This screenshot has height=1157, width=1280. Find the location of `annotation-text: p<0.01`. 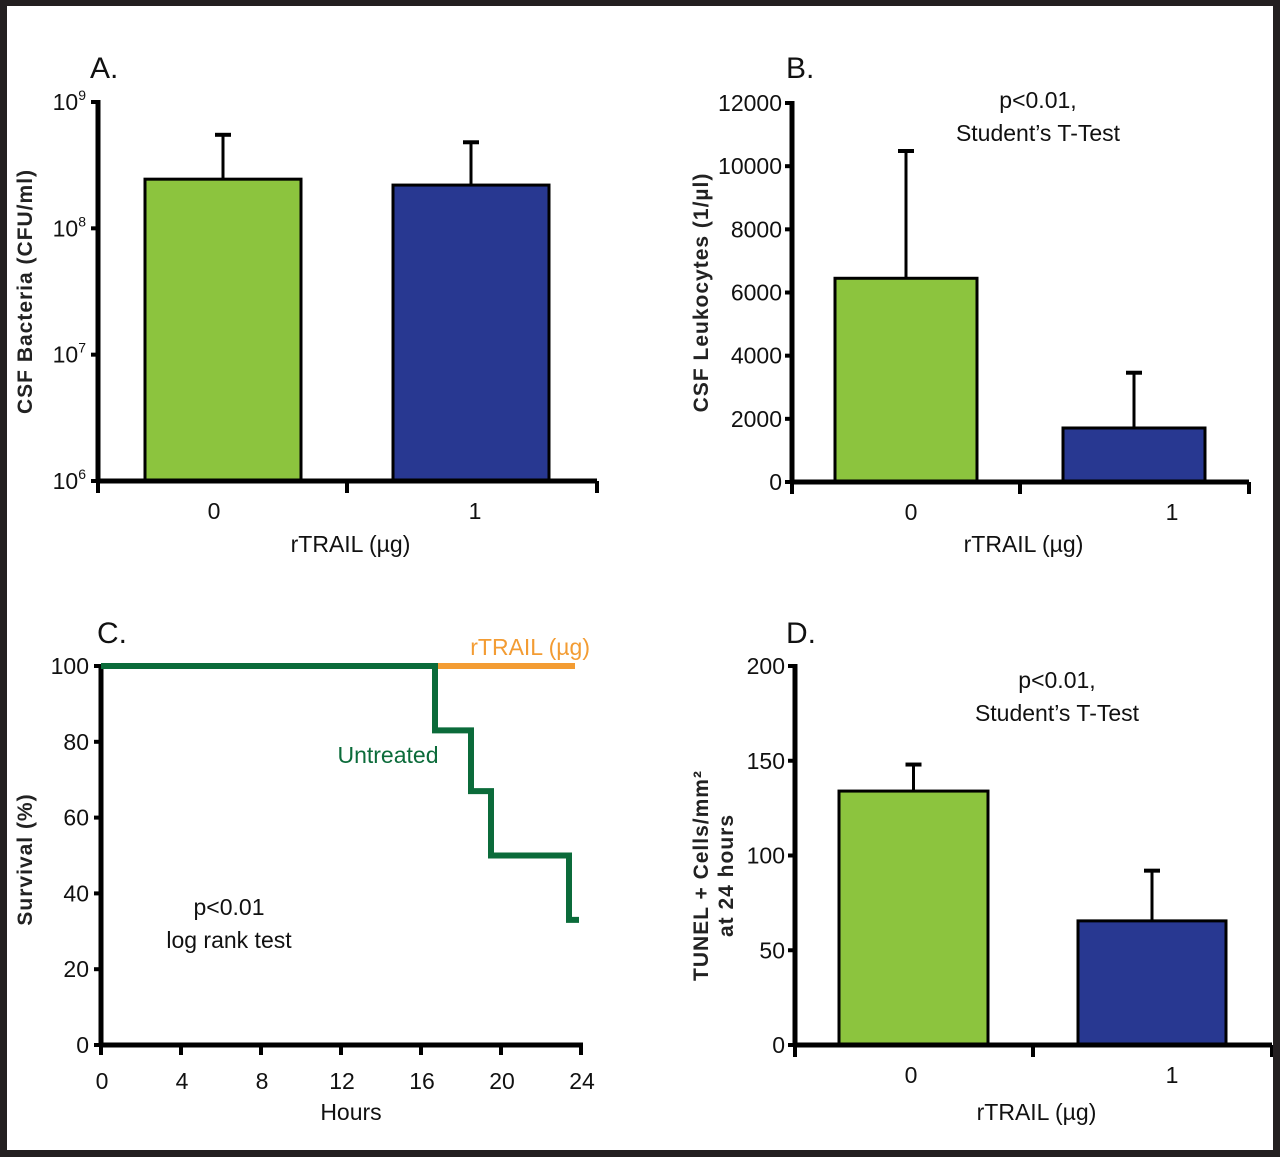

annotation-text: p<0.01 is located at coordinates (229, 907).